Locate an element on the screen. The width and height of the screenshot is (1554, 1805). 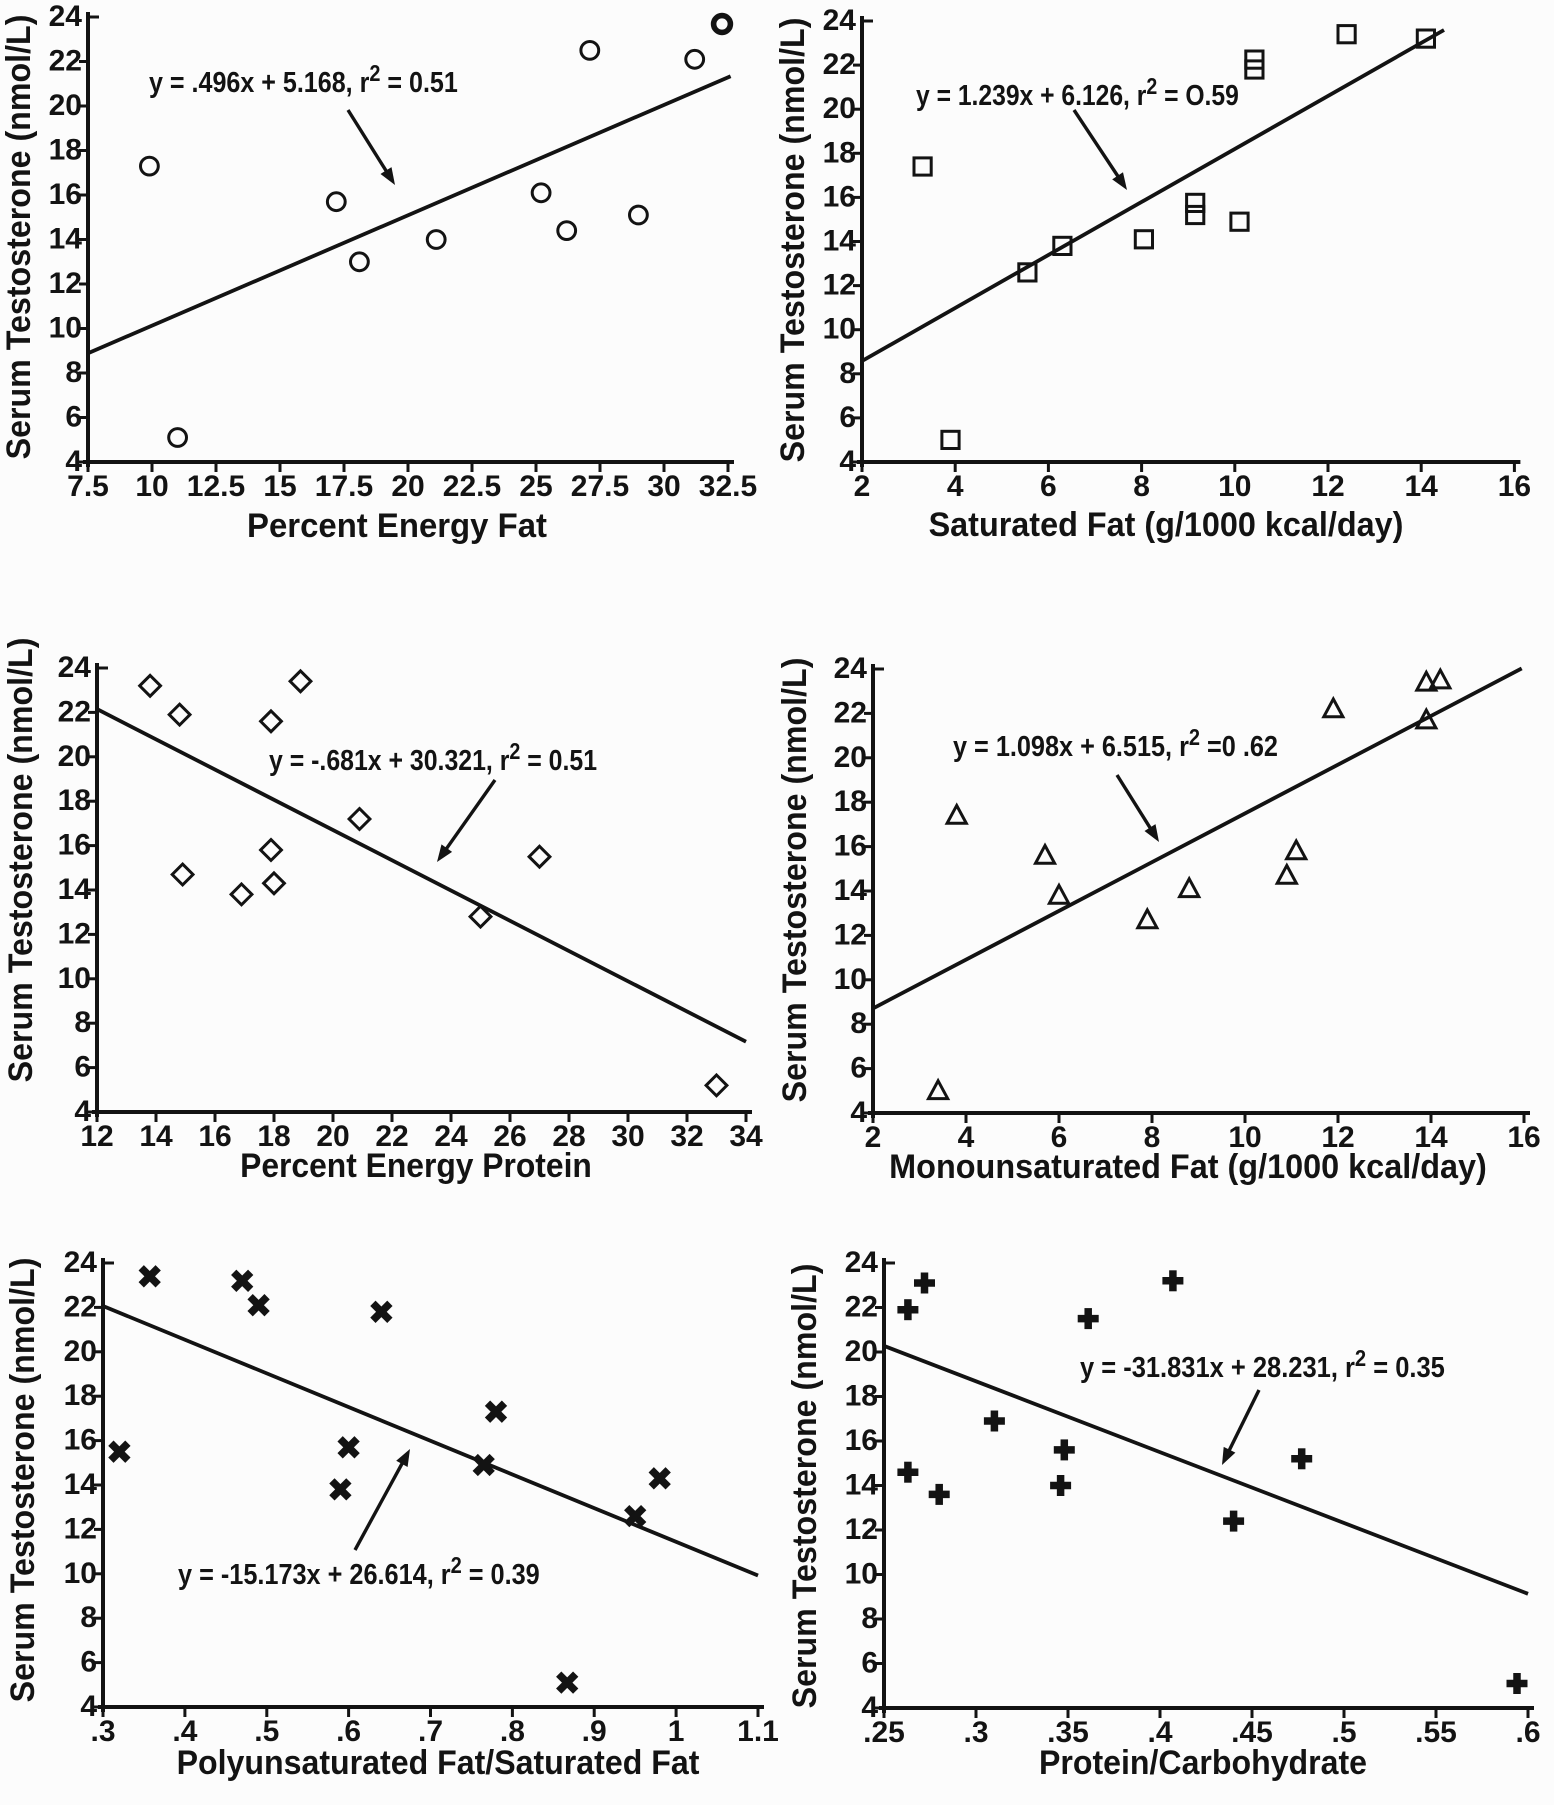
svg-text: .35 is located at coordinates (1068, 1732).